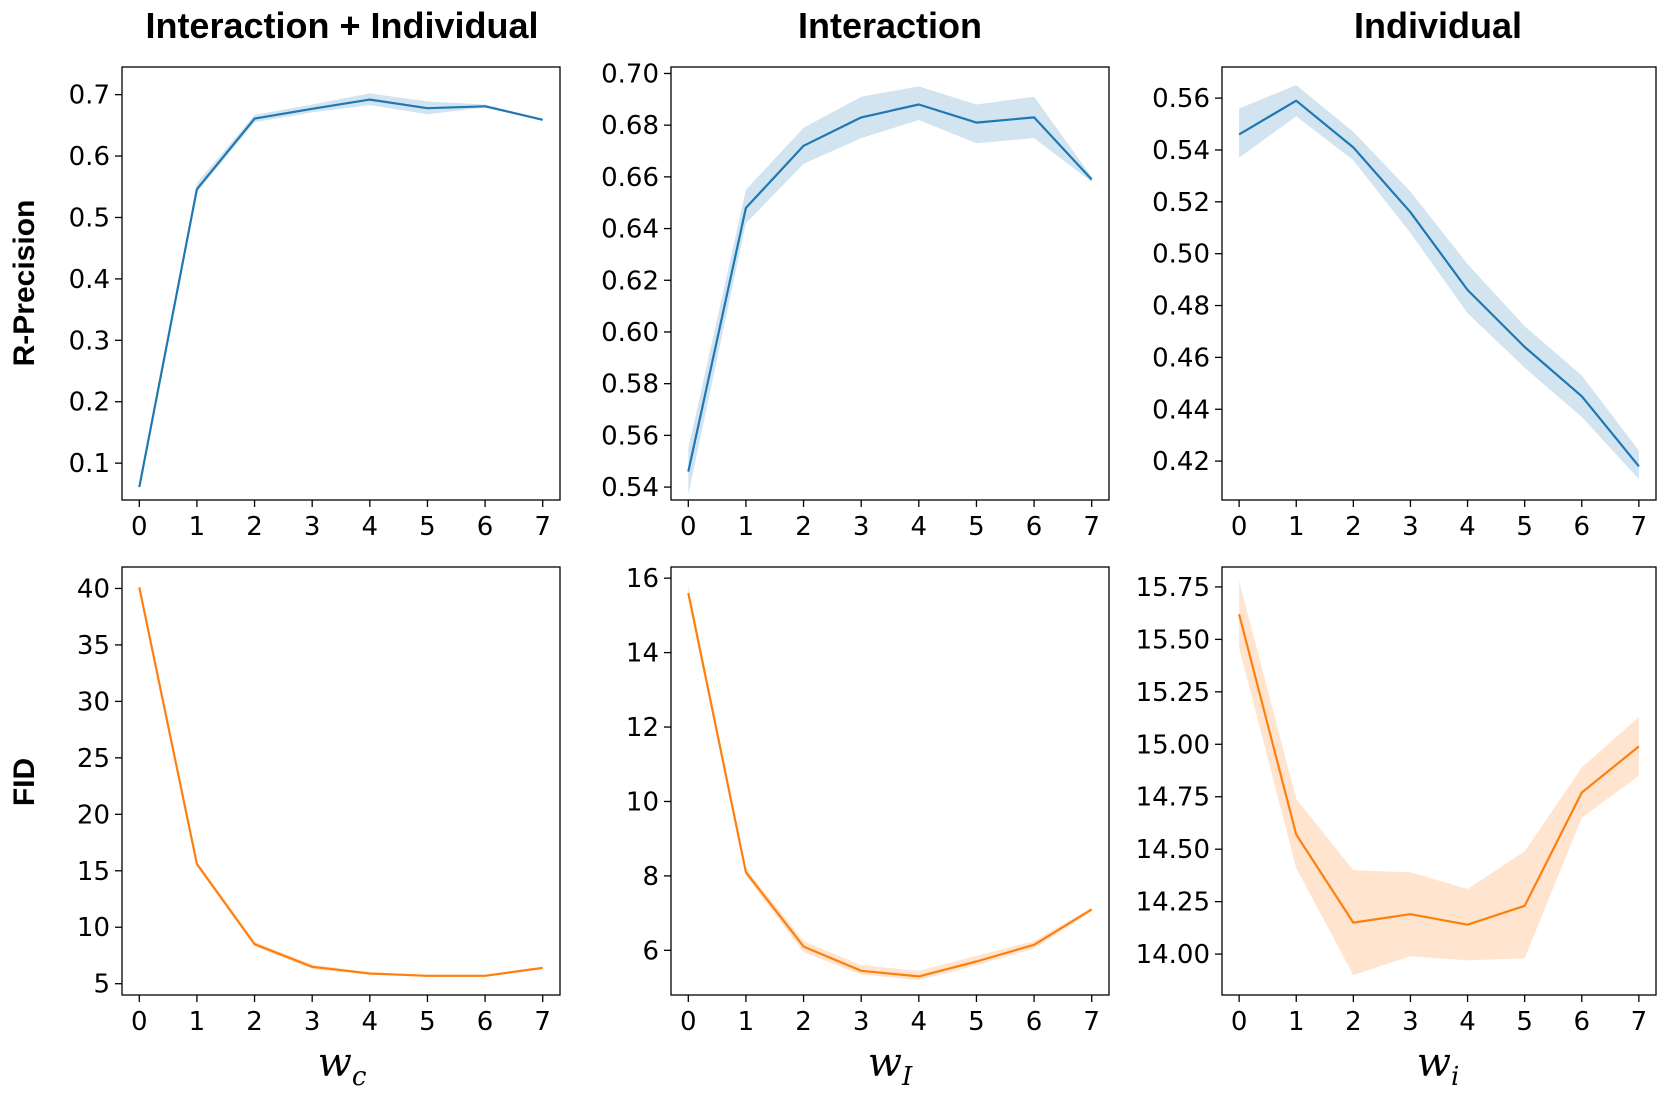 The image size is (1660, 1098). I want to click on y-tick-label: 14.25, so click(1173, 903).